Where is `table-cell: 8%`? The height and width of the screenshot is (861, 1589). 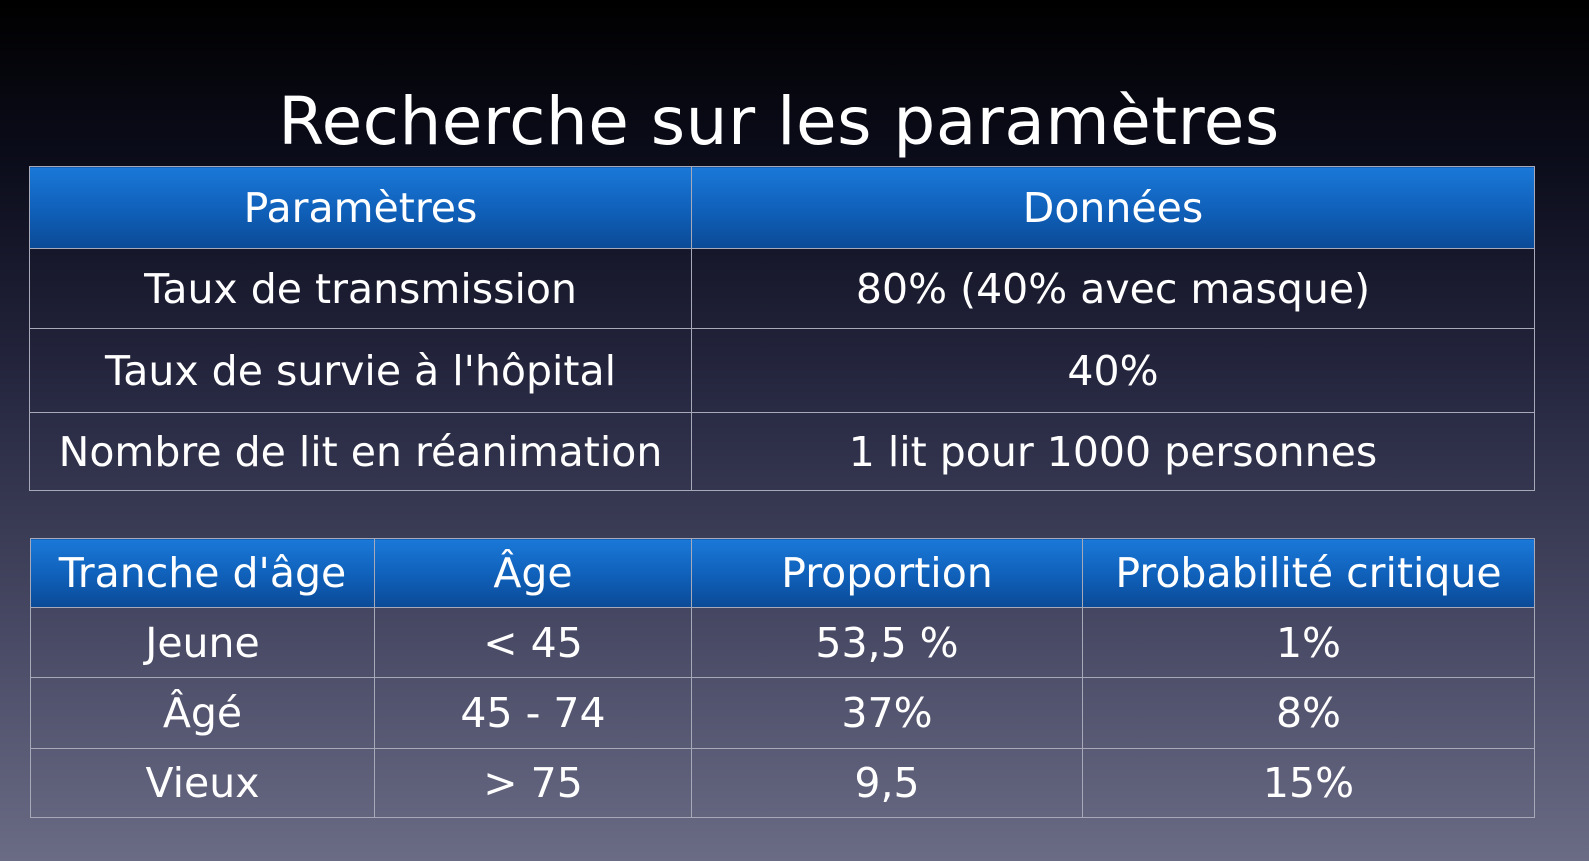 table-cell: 8% is located at coordinates (1308, 713).